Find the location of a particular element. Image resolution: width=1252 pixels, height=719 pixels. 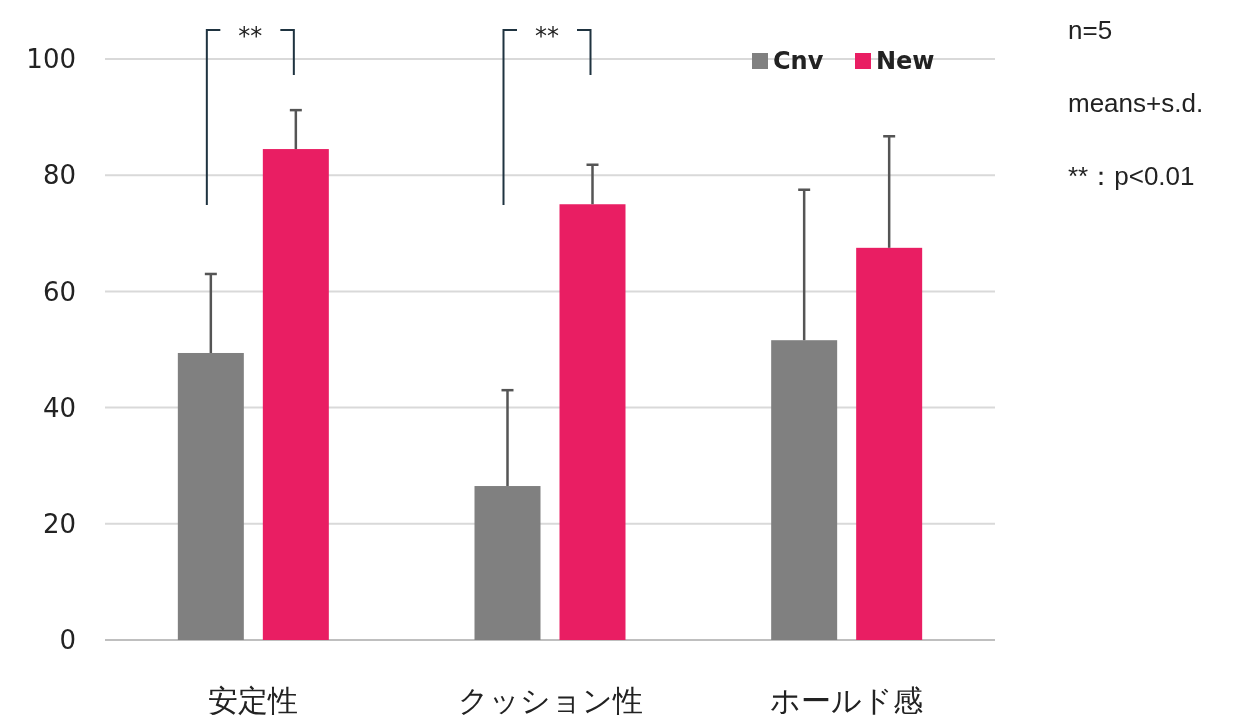

y-tick-label: 20 is located at coordinates (59, 523).